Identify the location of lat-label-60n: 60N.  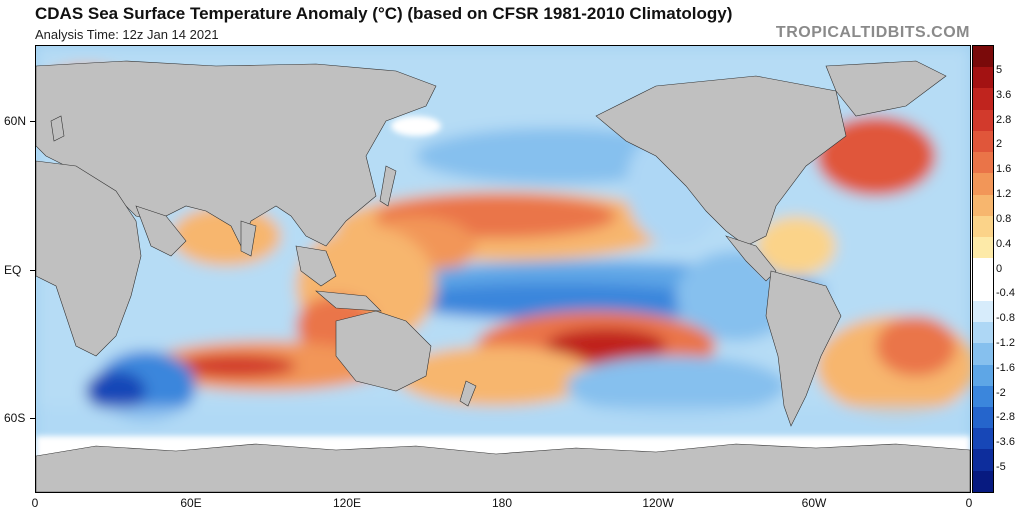
(15, 121).